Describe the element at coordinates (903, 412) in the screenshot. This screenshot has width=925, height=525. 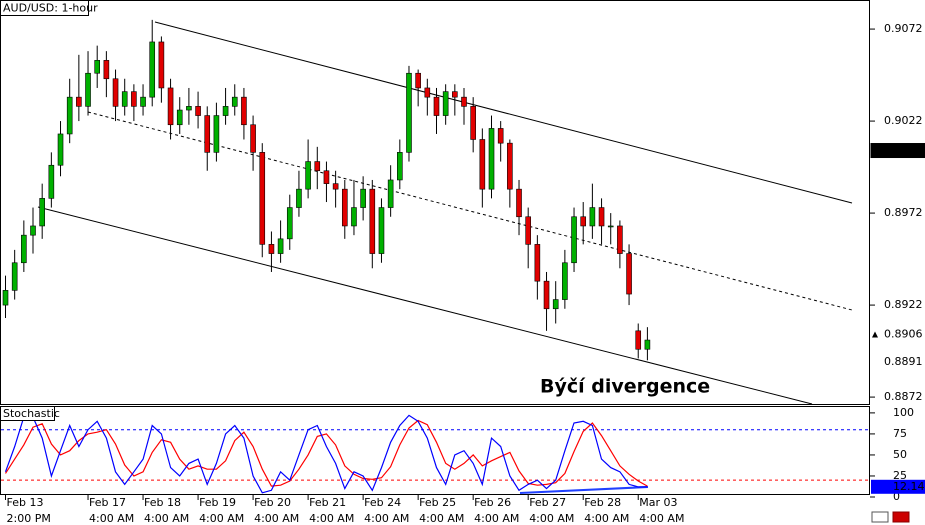
I see `stoch-tick-label: 100` at that location.